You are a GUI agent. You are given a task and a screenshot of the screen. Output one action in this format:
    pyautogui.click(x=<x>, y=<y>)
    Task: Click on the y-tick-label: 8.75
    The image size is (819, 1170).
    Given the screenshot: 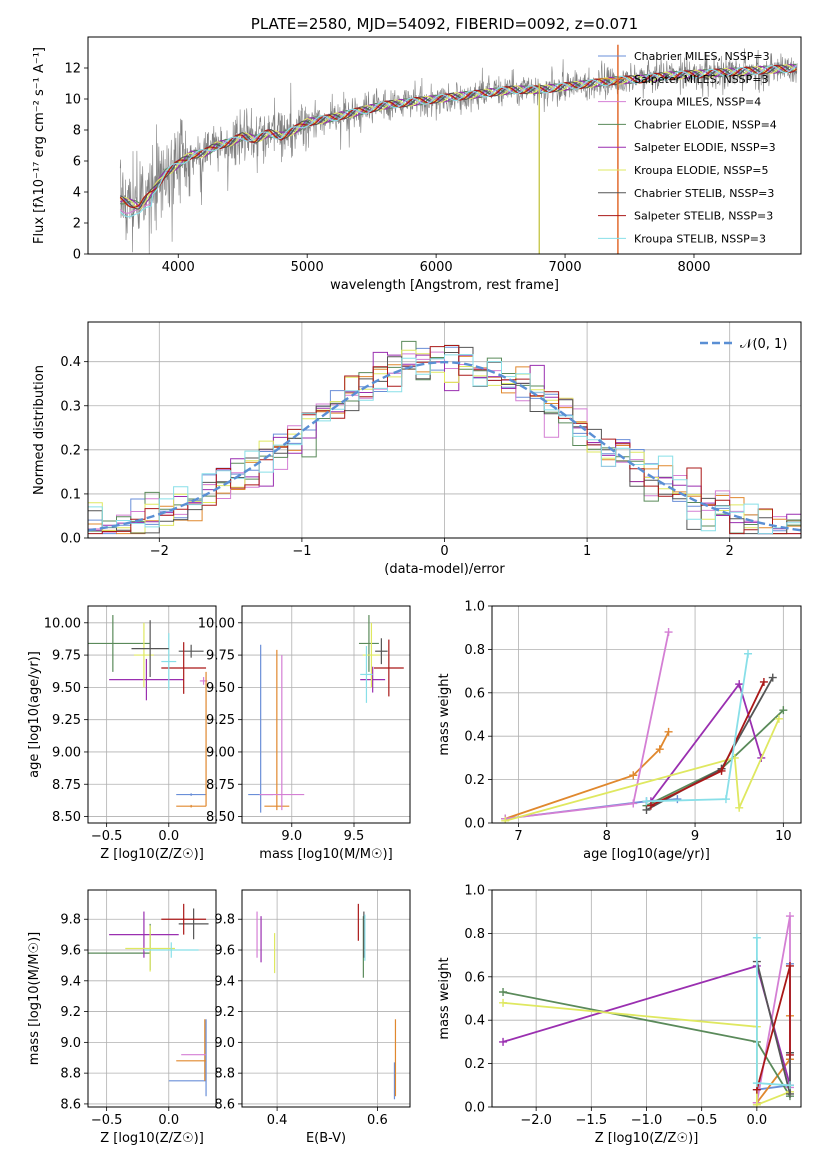 What is the action you would take?
    pyautogui.click(x=66, y=785)
    